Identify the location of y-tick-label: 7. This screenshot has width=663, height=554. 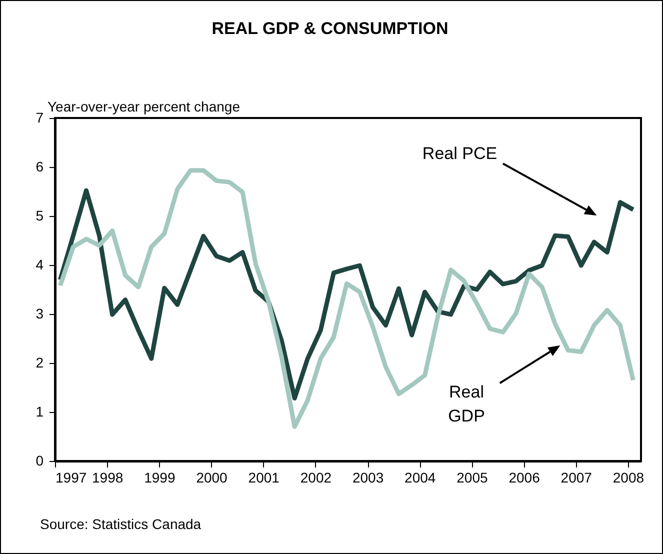
(40, 118).